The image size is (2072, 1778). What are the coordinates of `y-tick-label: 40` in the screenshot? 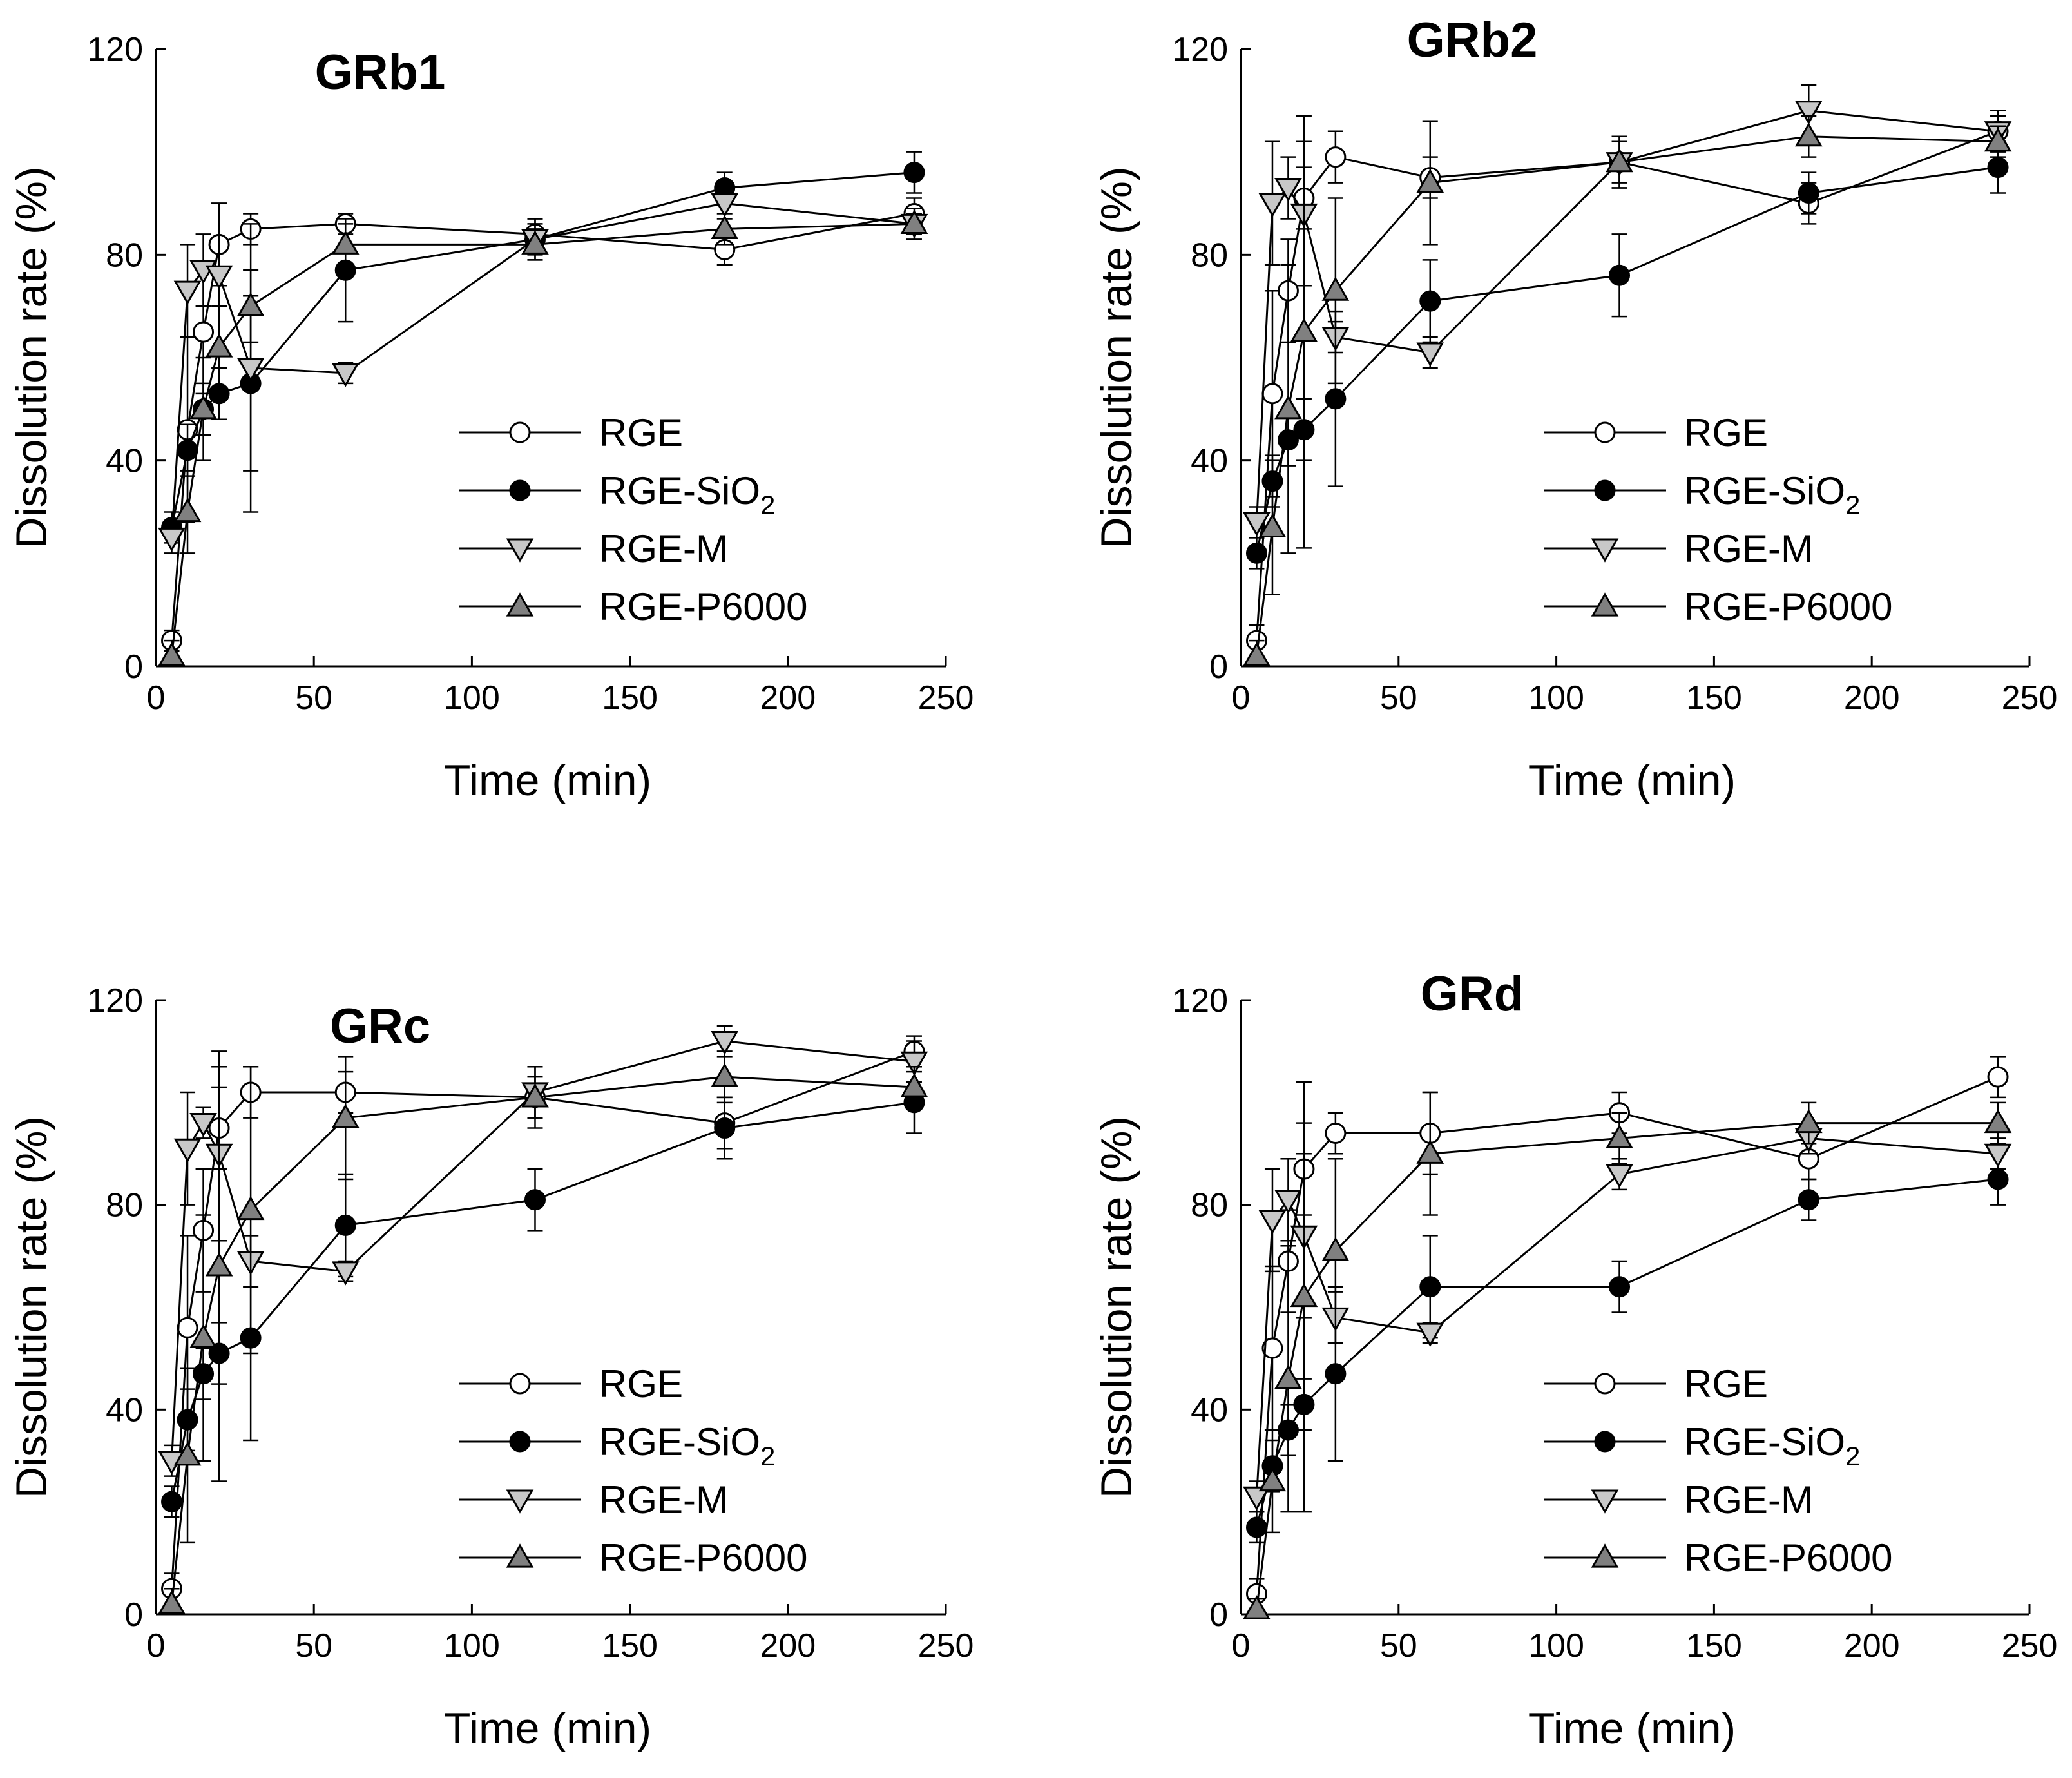 It's located at (1209, 462).